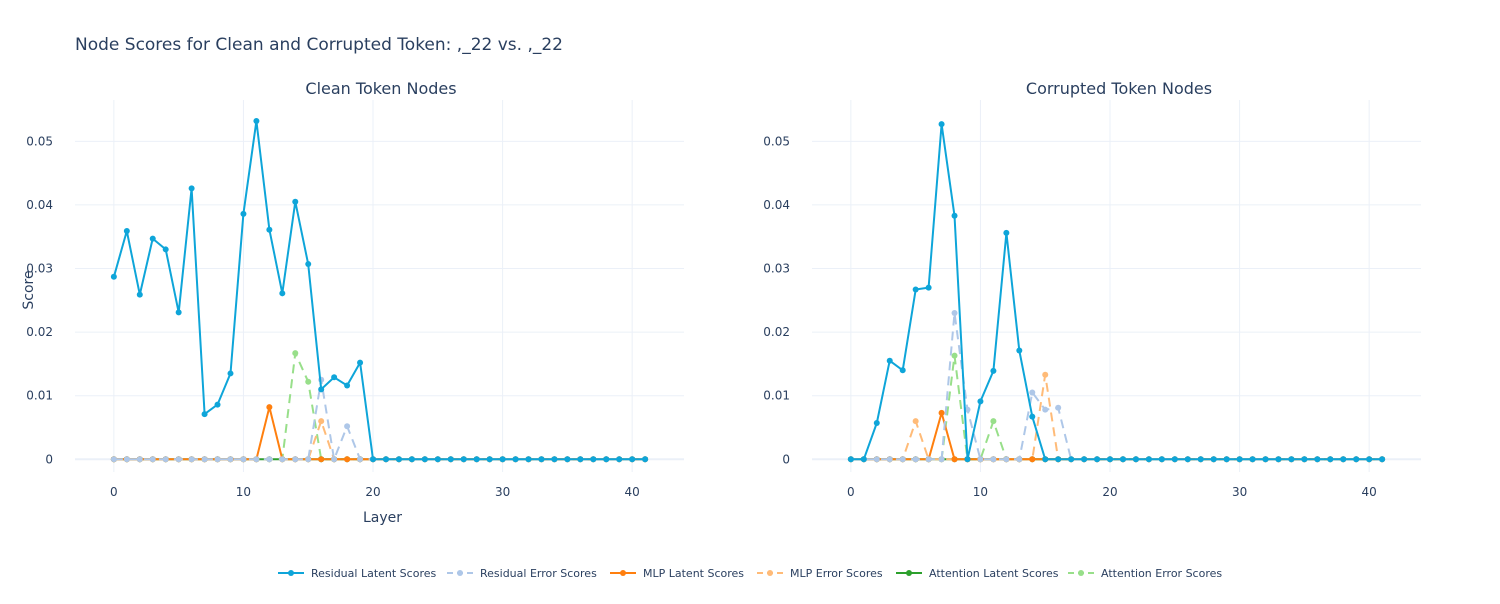 This screenshot has height=604, width=1500. Describe the element at coordinates (994, 573) in the screenshot. I see `legend-label: Attention Latent Scores` at that location.